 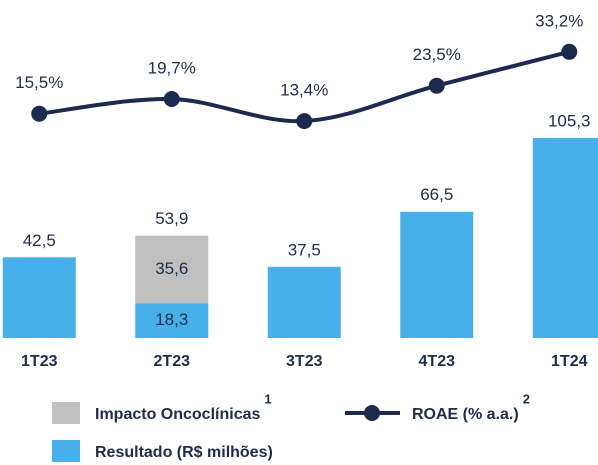 What do you see at coordinates (39, 361) in the screenshot?
I see `x-tick-label: 1T23` at bounding box center [39, 361].